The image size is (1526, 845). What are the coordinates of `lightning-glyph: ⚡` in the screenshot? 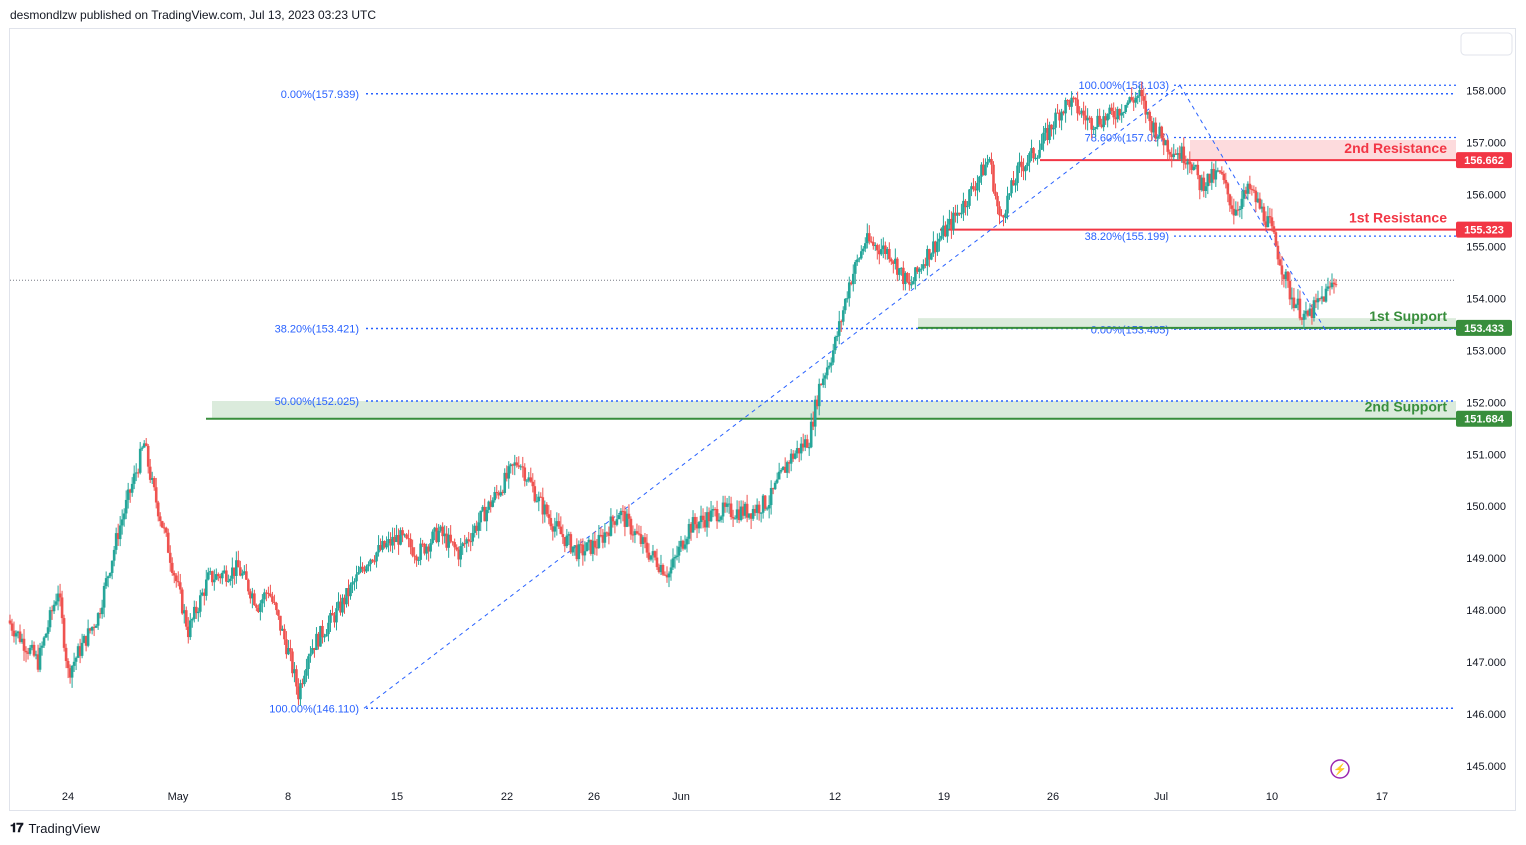 It's located at (1340, 769).